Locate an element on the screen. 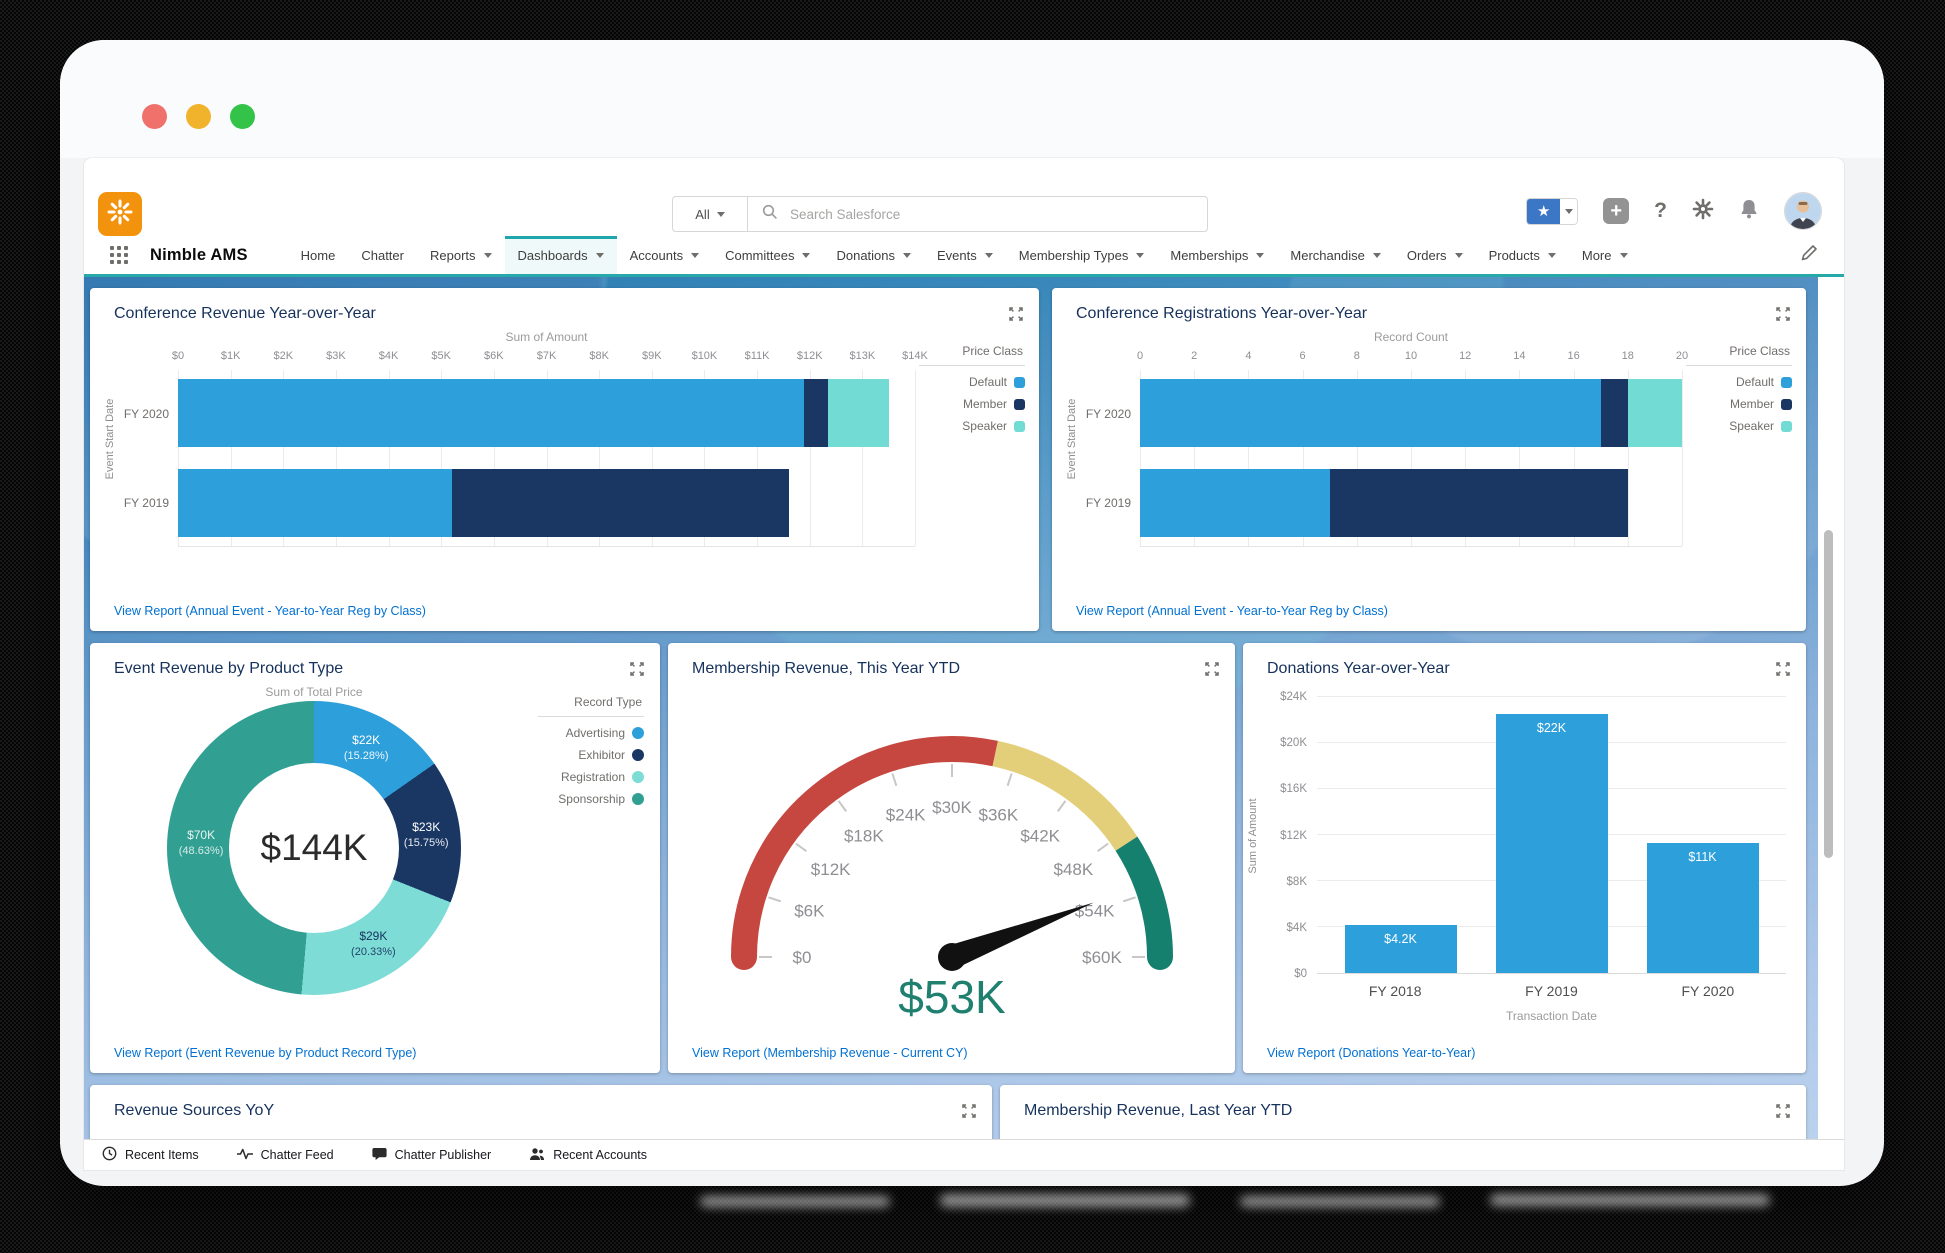 The width and height of the screenshot is (1945, 1253). minimize-window-button is located at coordinates (198, 116).